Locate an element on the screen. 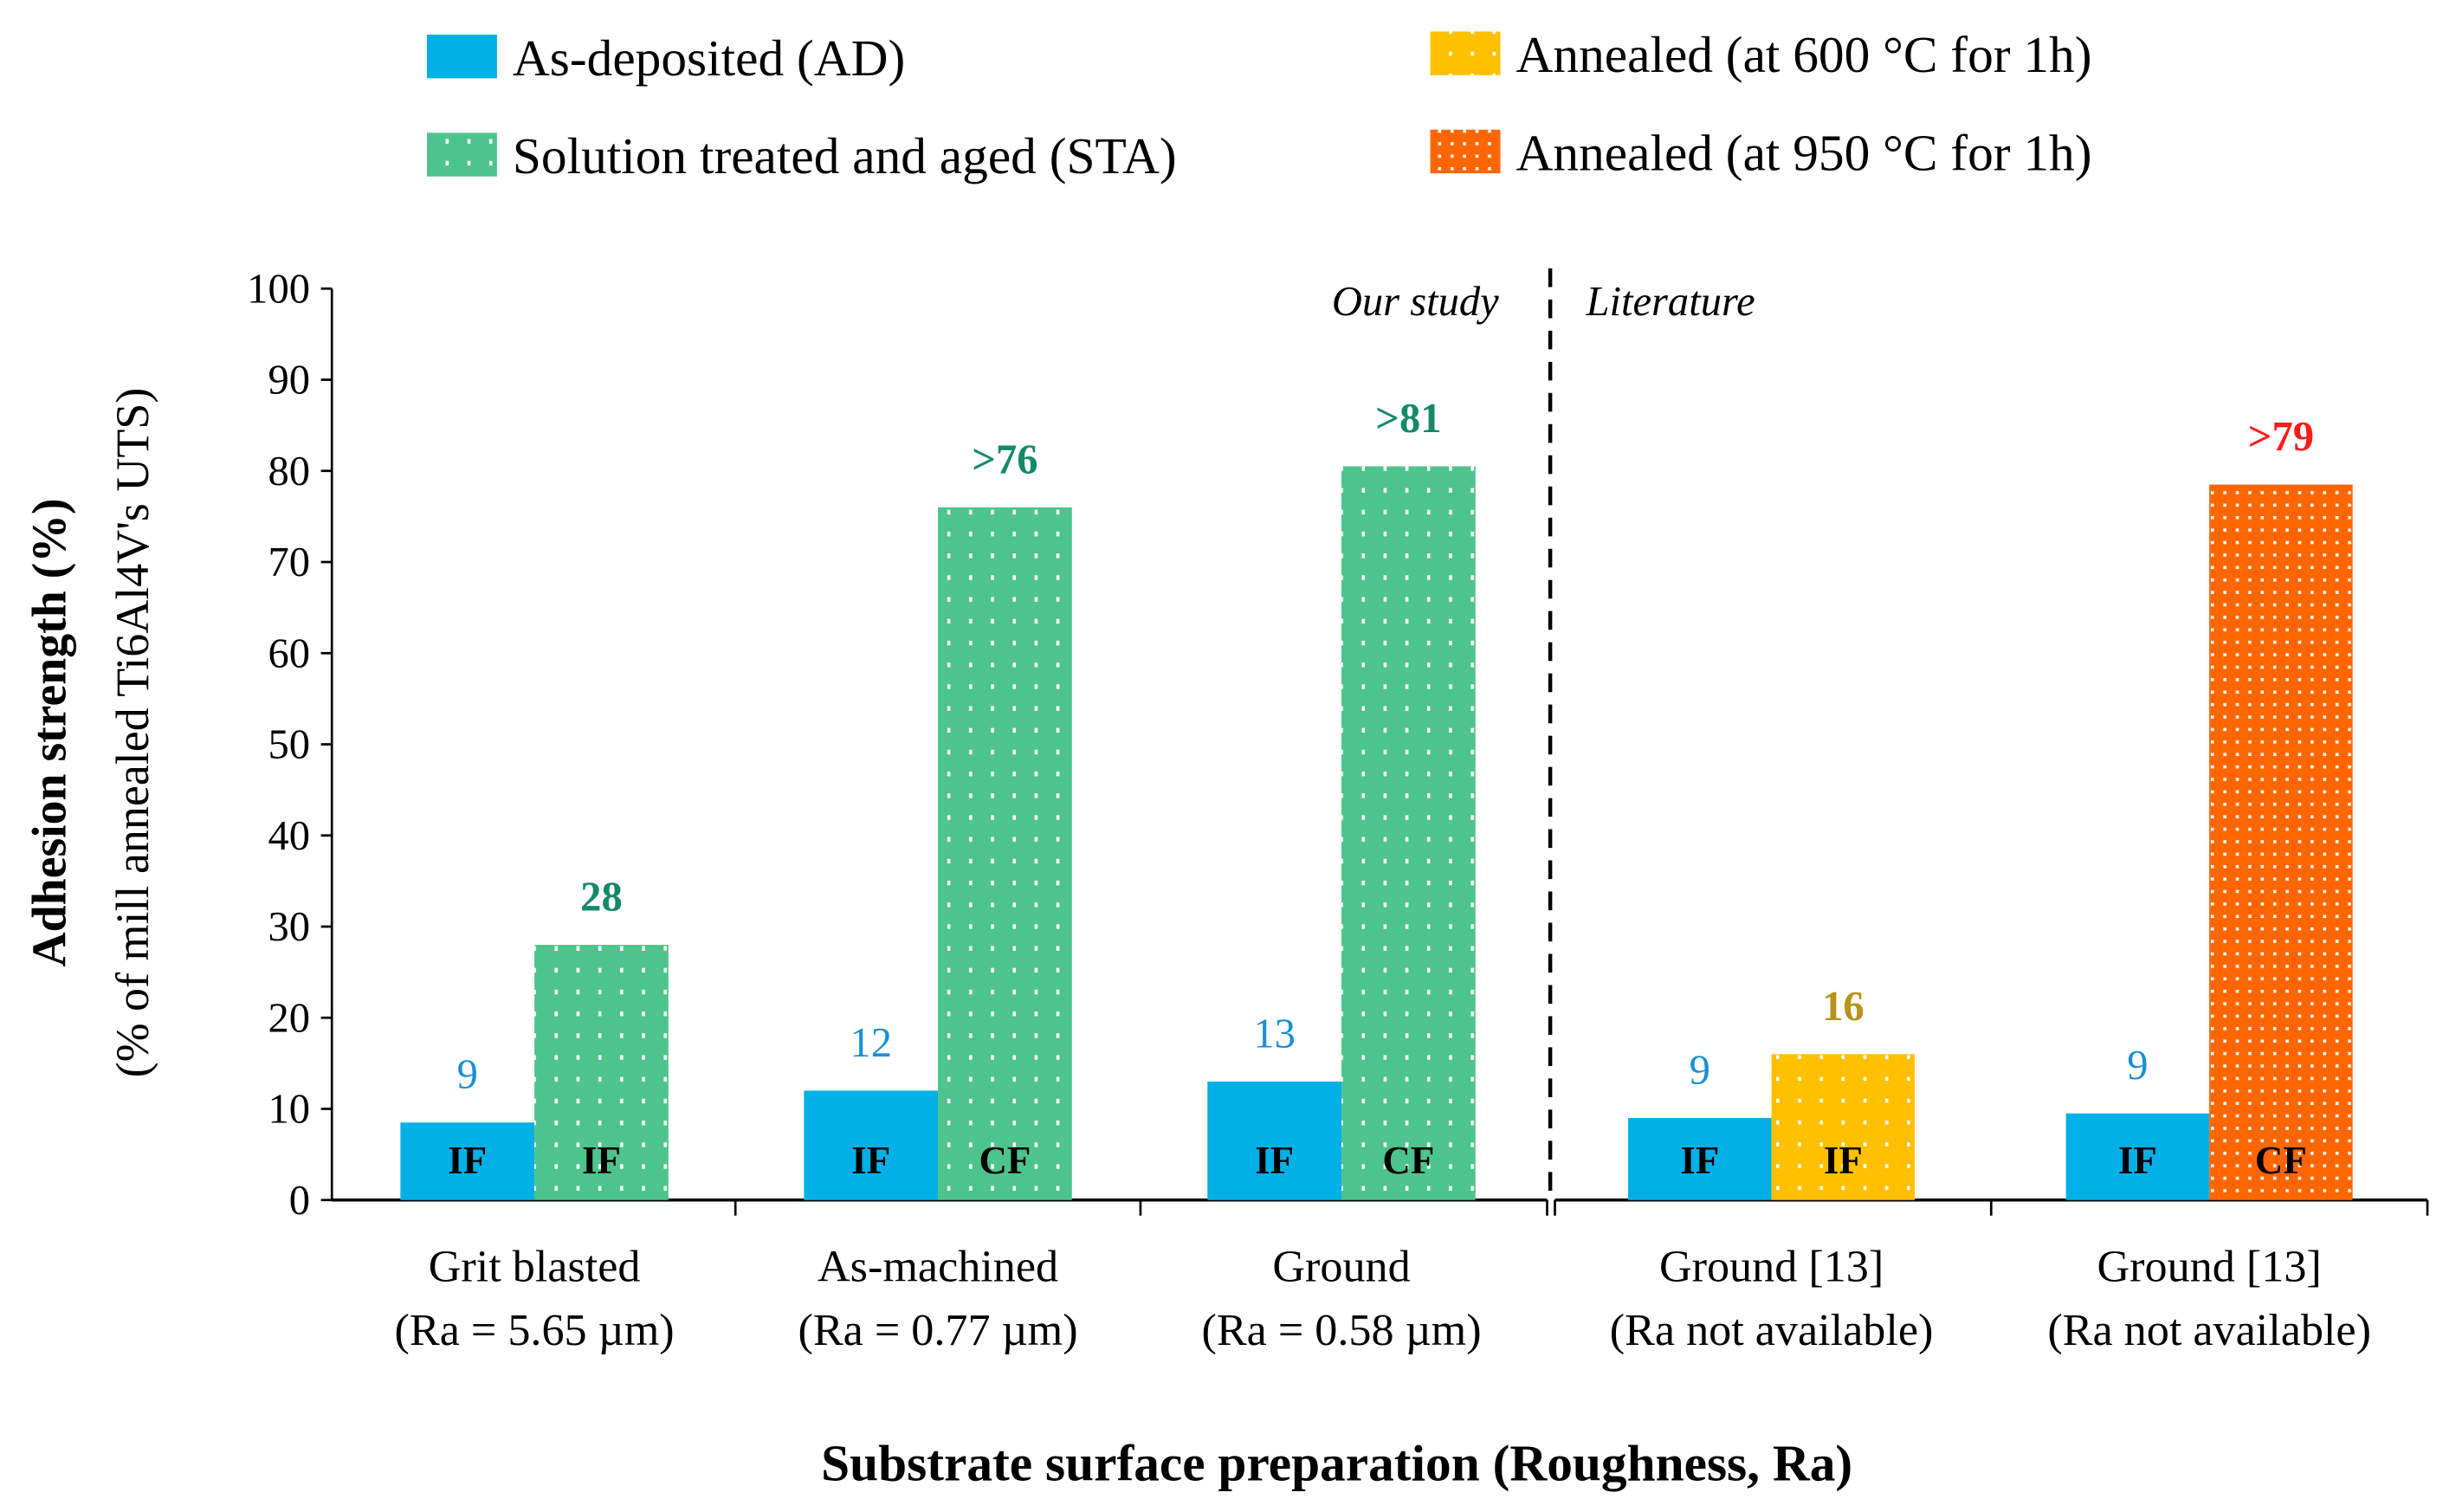 This screenshot has width=2443, height=1512. y-axis-subtitle: (% of mill annealed Ti6Al4V's UTS) is located at coordinates (132, 733).